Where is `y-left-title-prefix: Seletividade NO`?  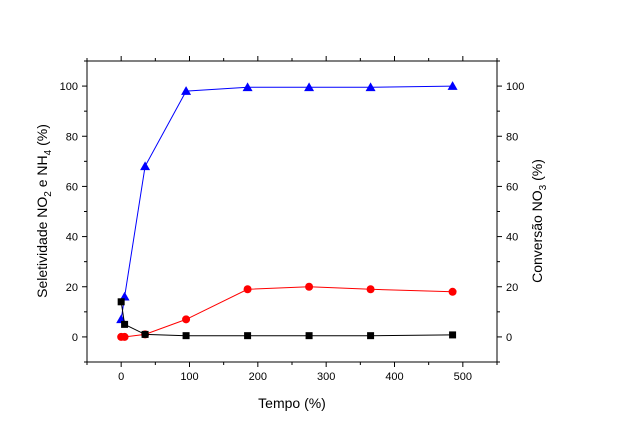
y-left-title-prefix: Seletividade NO is located at coordinates (42, 247).